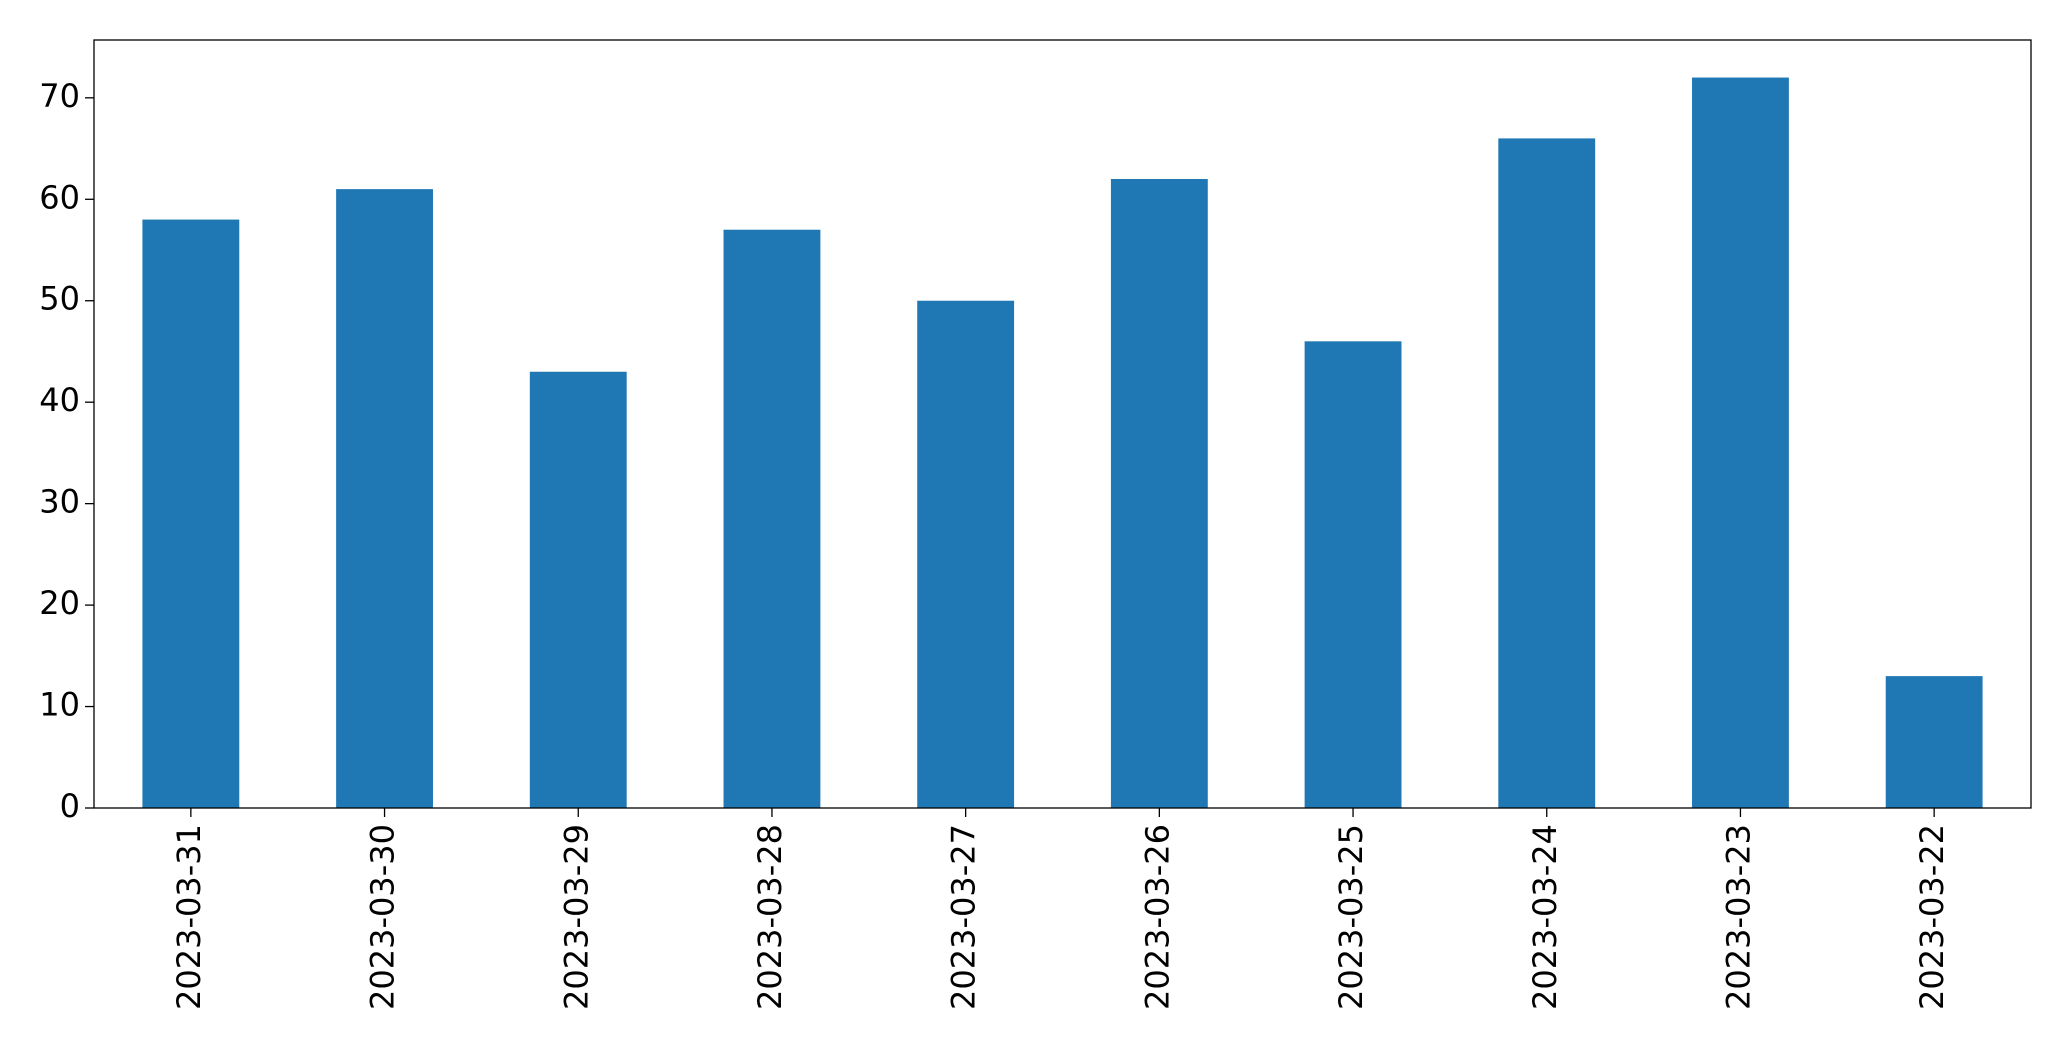  What do you see at coordinates (1351, 917) in the screenshot?
I see `x-tick-label: 2023-03-25` at bounding box center [1351, 917].